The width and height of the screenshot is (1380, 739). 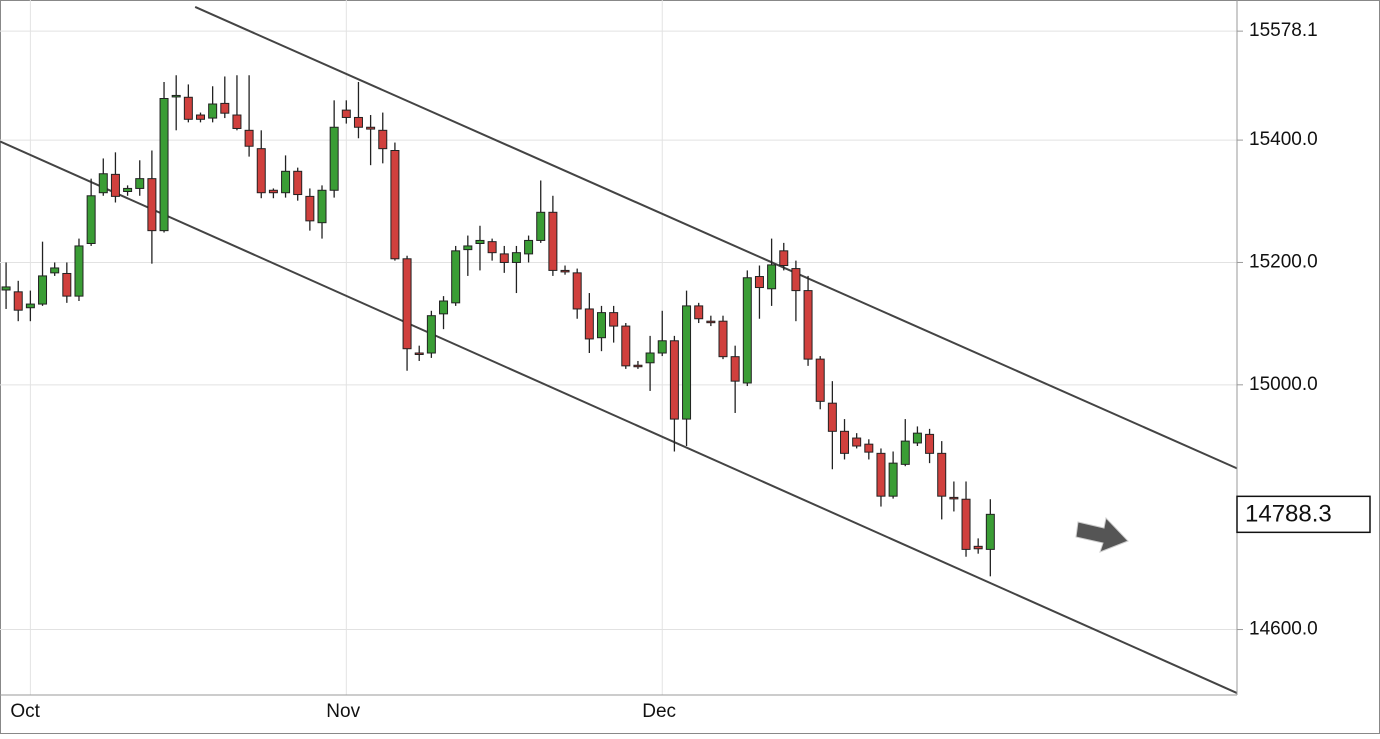 What do you see at coordinates (1102, 534) in the screenshot?
I see `arrow-icon` at bounding box center [1102, 534].